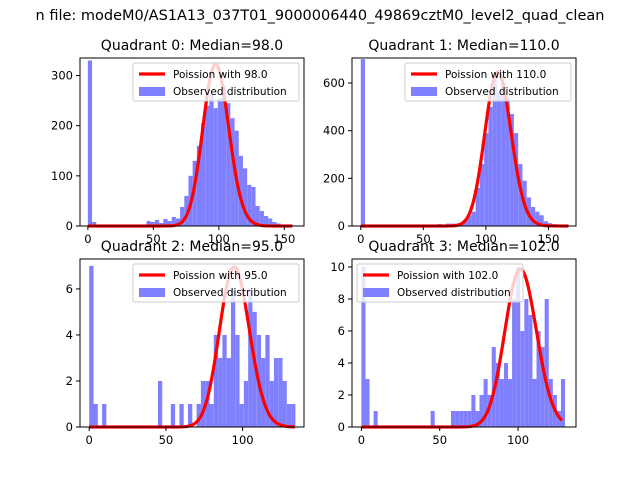 The image size is (640, 480). What do you see at coordinates (69, 289) in the screenshot?
I see `y-tick-label: 6` at bounding box center [69, 289].